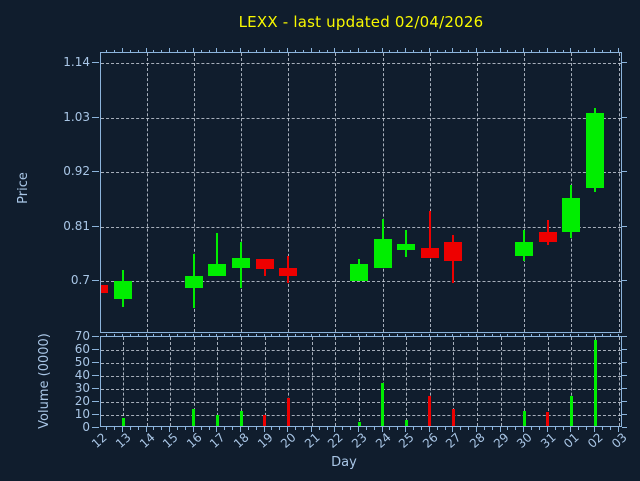 Image resolution: width=640 pixels, height=481 pixels. What do you see at coordinates (68, 117) in the screenshot?
I see `price-tick-label: 1.03` at bounding box center [68, 117].